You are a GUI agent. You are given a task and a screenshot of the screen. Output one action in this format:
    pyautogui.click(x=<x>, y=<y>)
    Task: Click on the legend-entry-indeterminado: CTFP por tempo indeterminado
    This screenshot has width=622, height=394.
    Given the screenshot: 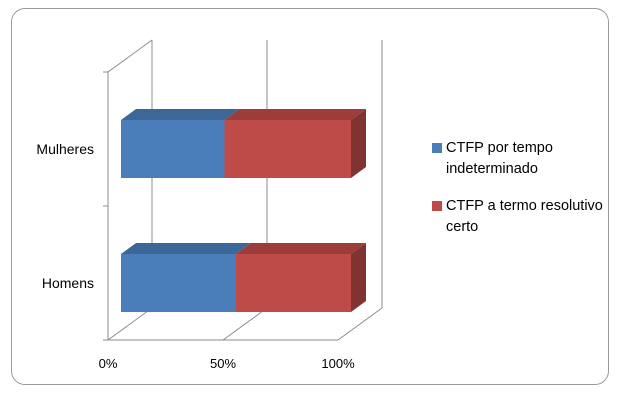 What is the action you would take?
    pyautogui.click(x=524, y=159)
    